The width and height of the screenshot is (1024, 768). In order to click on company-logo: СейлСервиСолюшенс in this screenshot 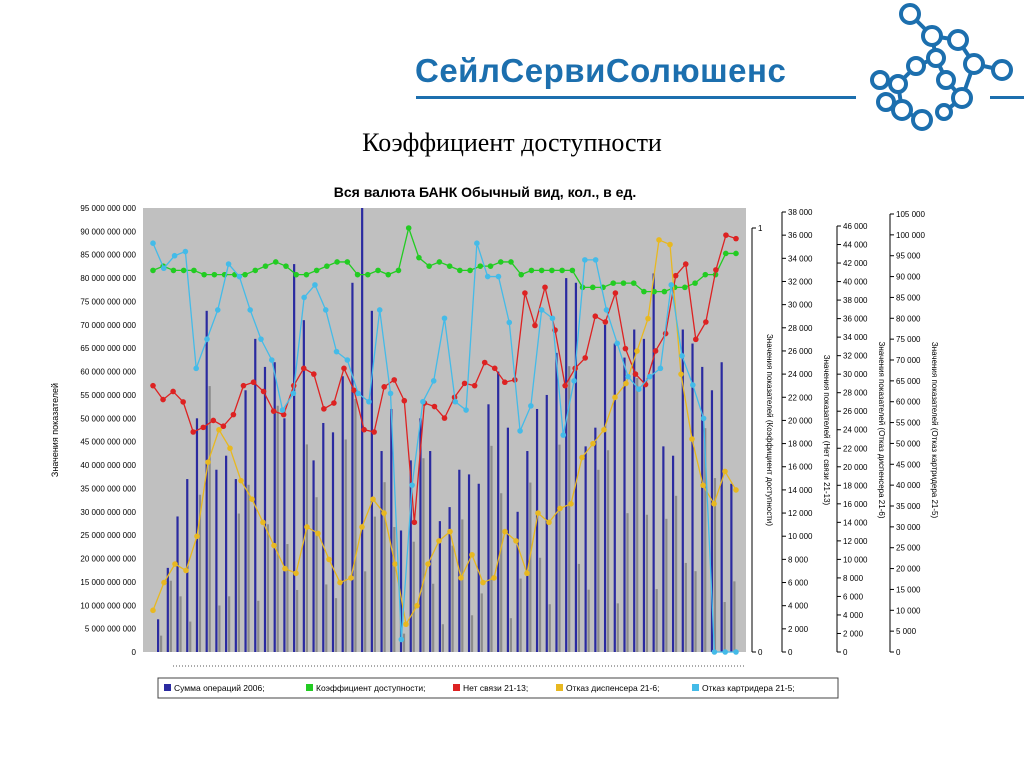, I will do `click(601, 70)`.